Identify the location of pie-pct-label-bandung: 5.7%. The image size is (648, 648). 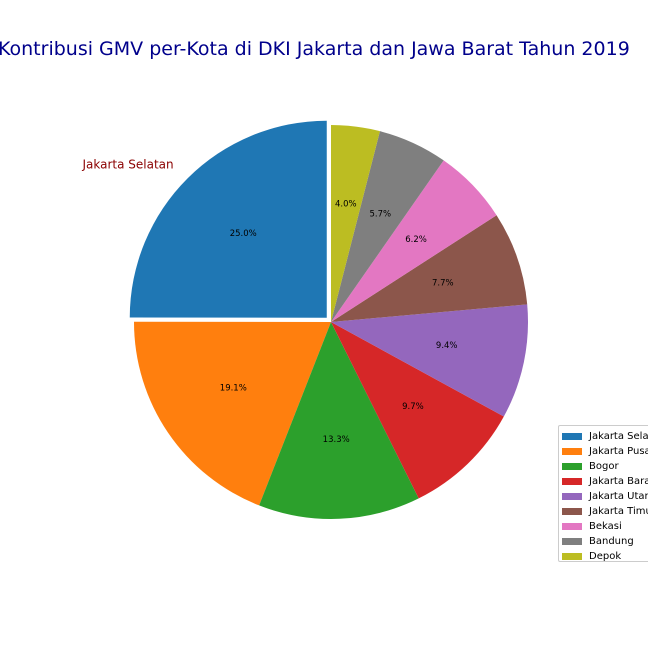
(380, 215).